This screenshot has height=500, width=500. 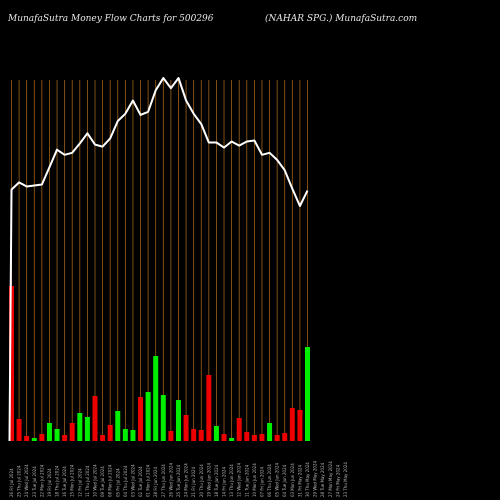 What do you see at coordinates (148, 480) in the screenshot?
I see `x-tick-label: 01 Mon Jul 2024` at bounding box center [148, 480].